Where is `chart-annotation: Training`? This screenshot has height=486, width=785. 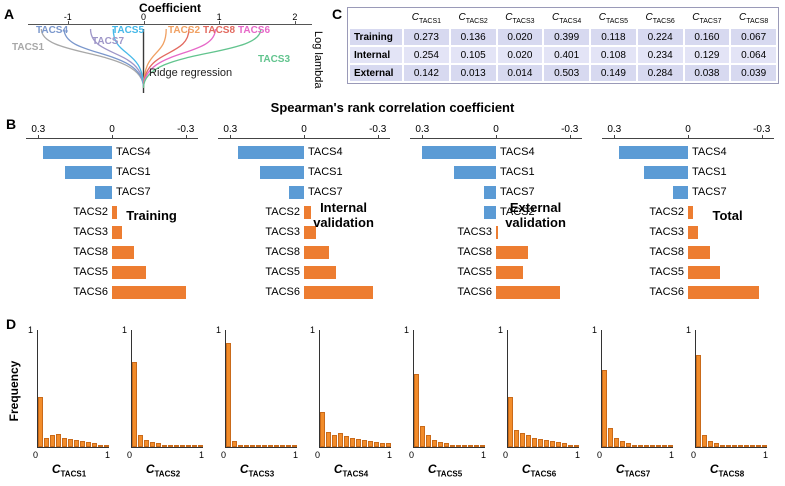
chart-annotation: Training is located at coordinates (151, 215).